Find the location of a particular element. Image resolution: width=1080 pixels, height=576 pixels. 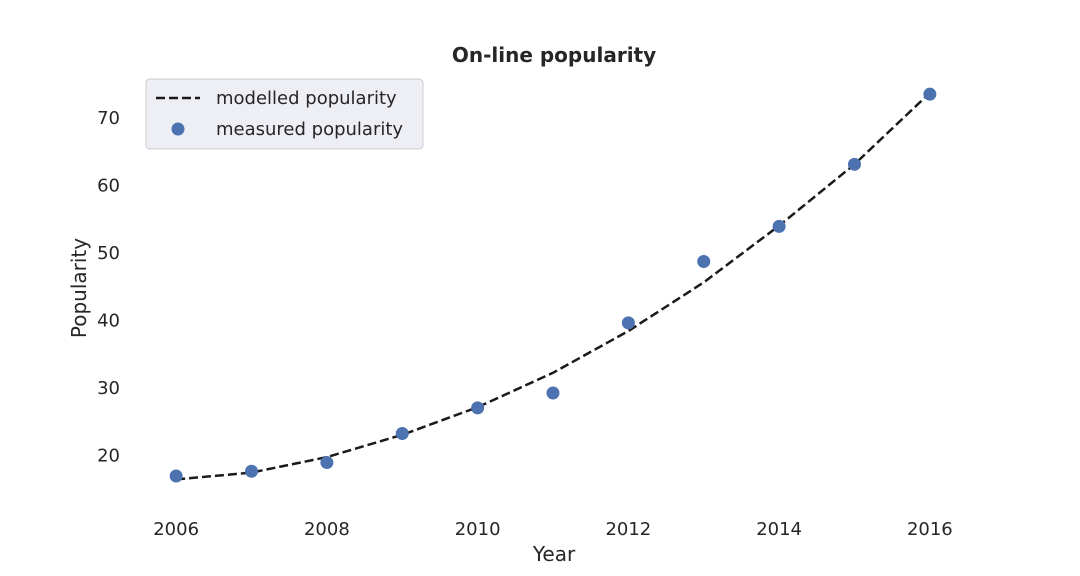

legend-label-measured: measured popularity is located at coordinates (309, 129).